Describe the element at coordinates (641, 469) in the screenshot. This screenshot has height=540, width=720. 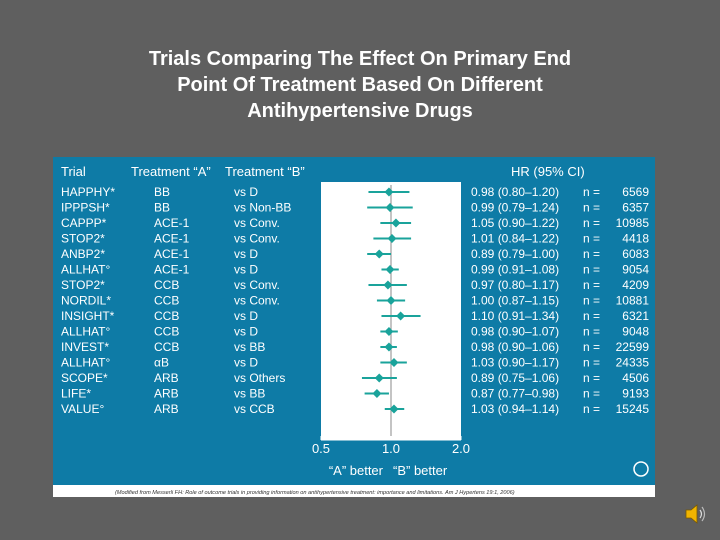
I see `publisher-logo-icon` at that location.